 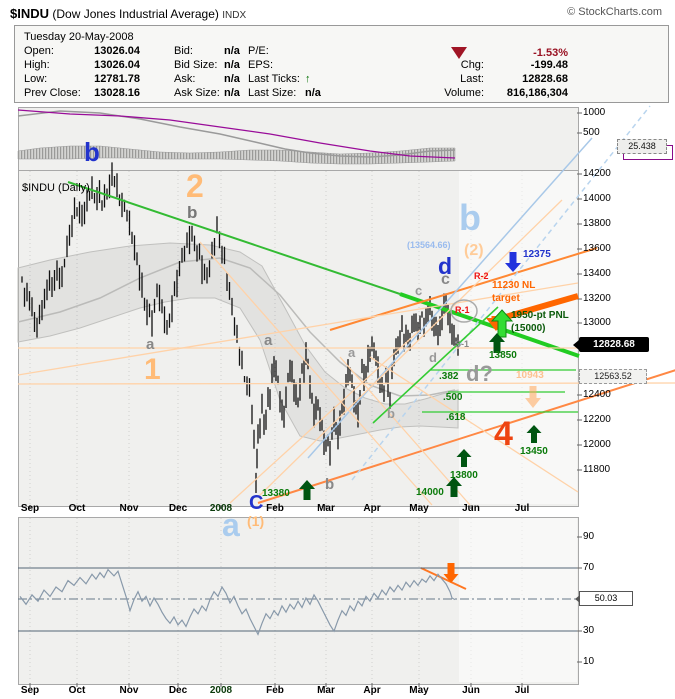 What do you see at coordinates (550, 53) in the screenshot?
I see `percent-change: -1.53%` at bounding box center [550, 53].